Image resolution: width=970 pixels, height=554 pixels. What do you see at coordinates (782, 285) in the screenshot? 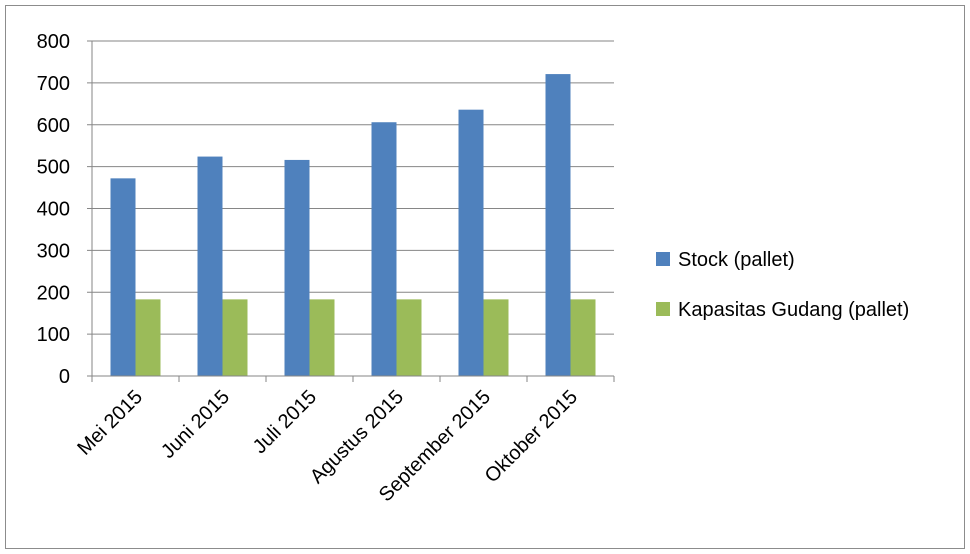
I see `legend: Stock (pallet) Kapasitas Gudang (pallet)` at bounding box center [782, 285].